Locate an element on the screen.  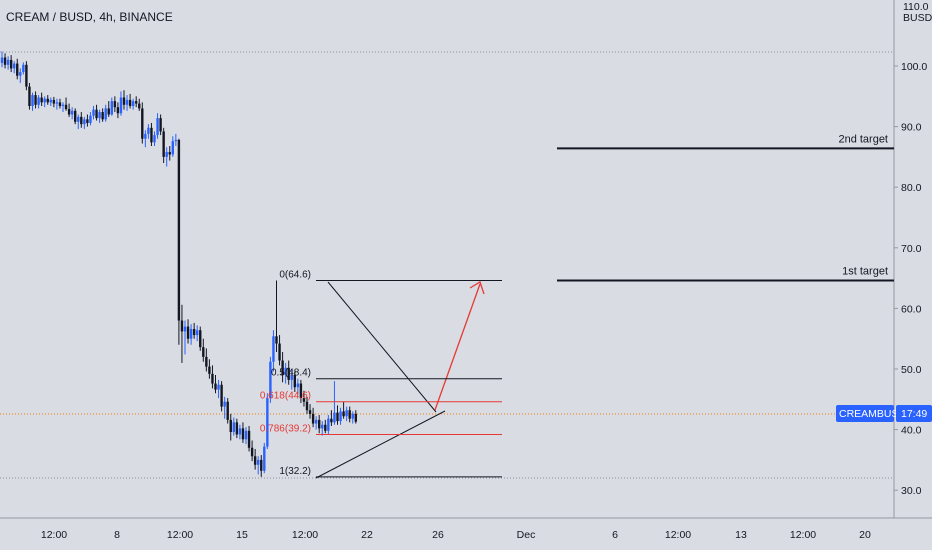
price-tick-label: 50.0 is located at coordinates (911, 370).